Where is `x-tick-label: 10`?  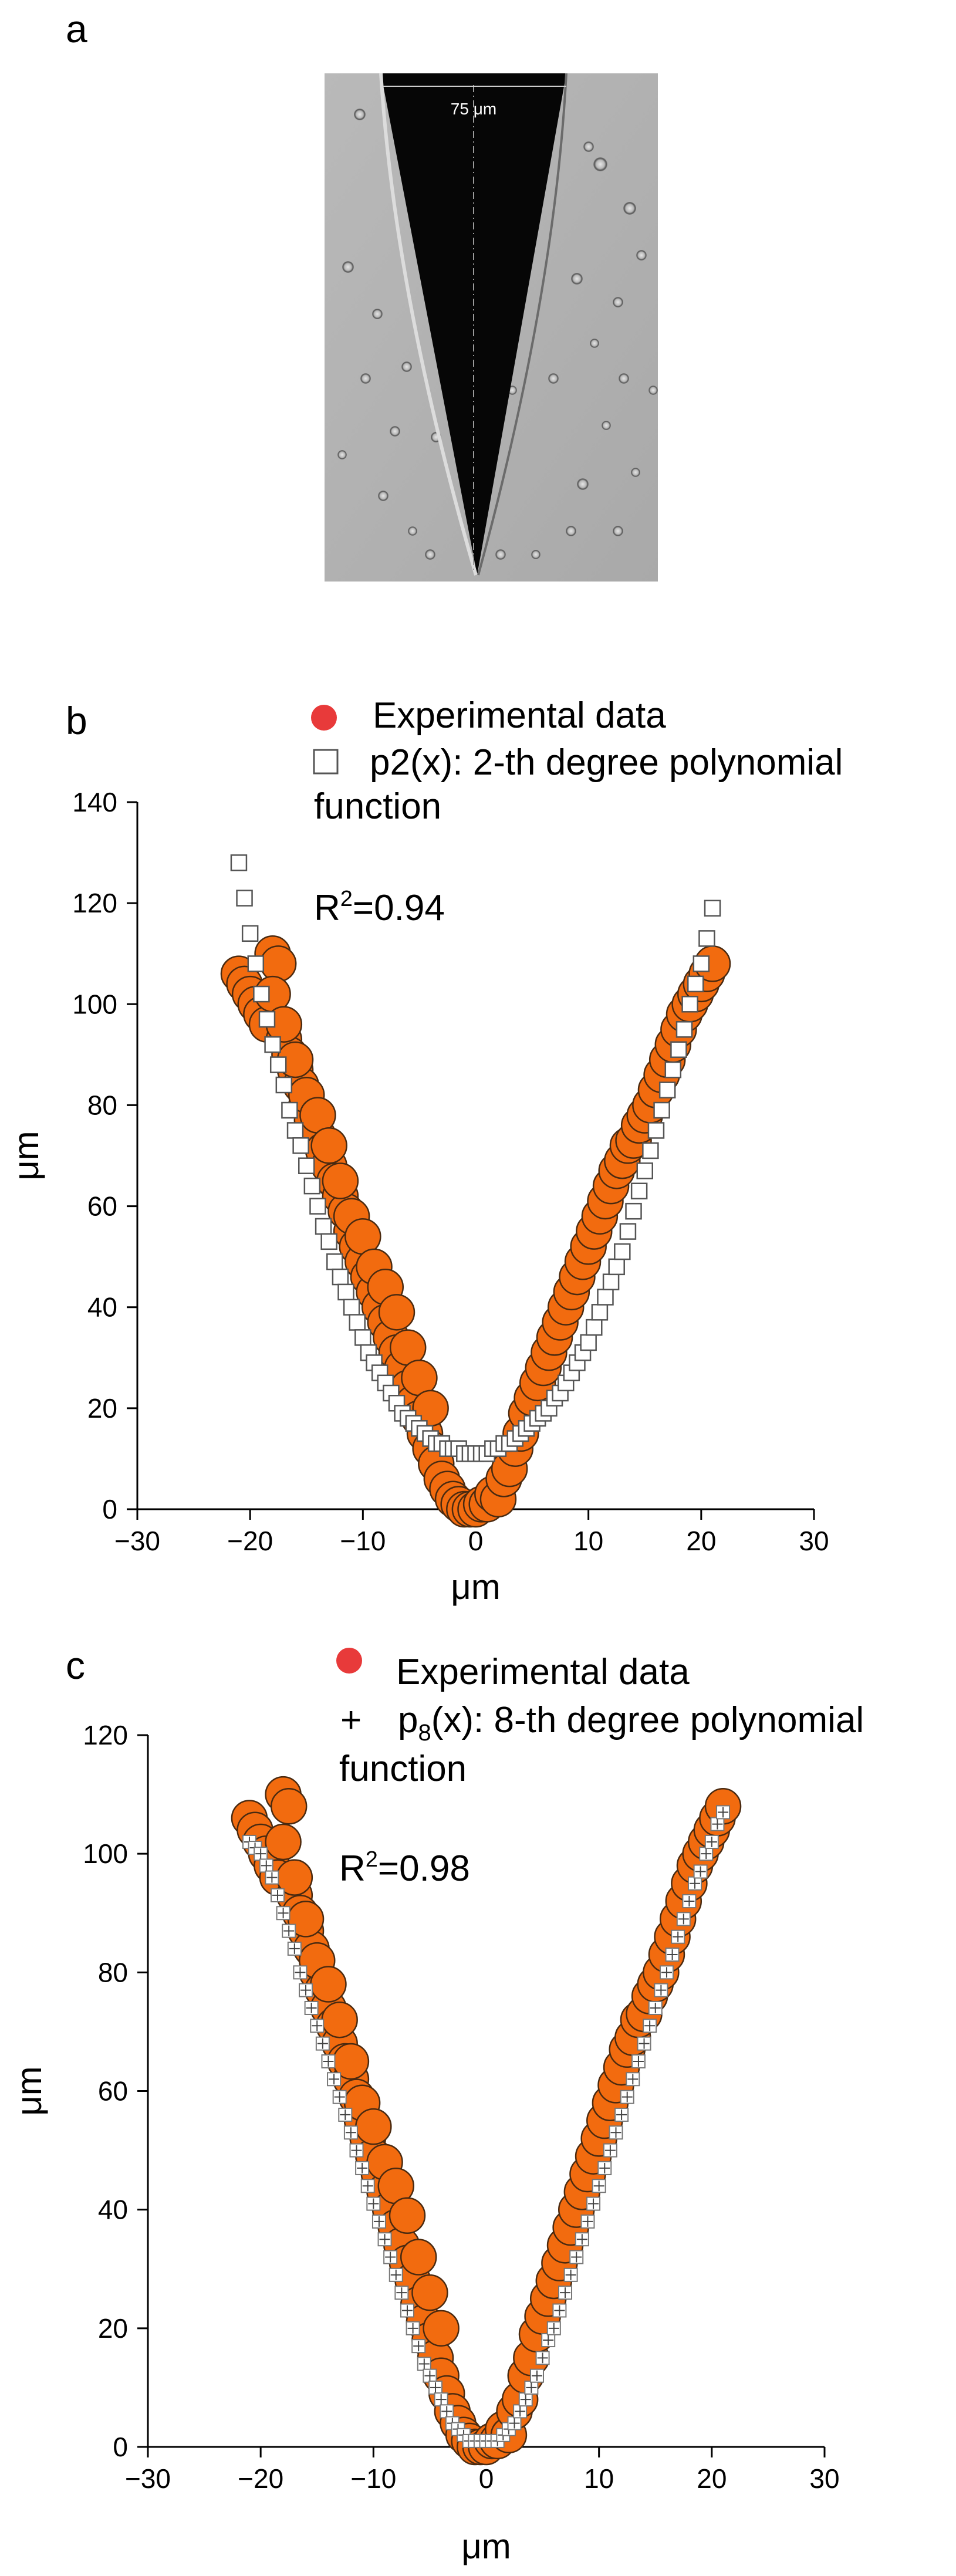 x-tick-label: 10 is located at coordinates (588, 1541).